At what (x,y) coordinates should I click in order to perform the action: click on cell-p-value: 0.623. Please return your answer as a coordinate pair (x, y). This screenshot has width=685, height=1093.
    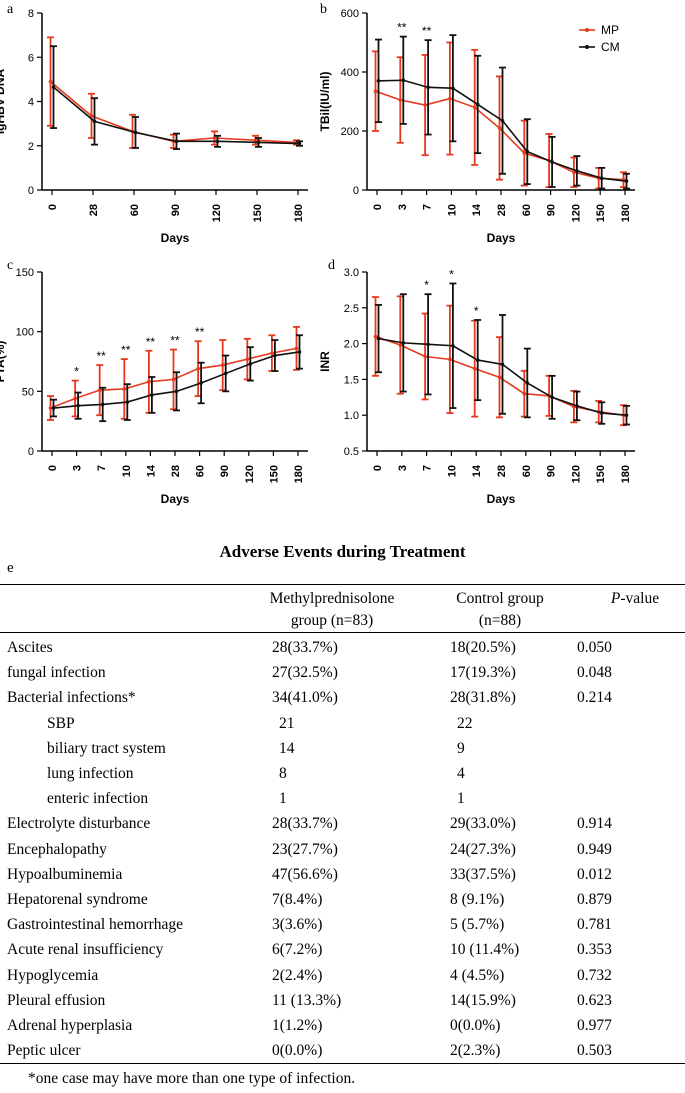
    Looking at the image, I should click on (594, 1000).